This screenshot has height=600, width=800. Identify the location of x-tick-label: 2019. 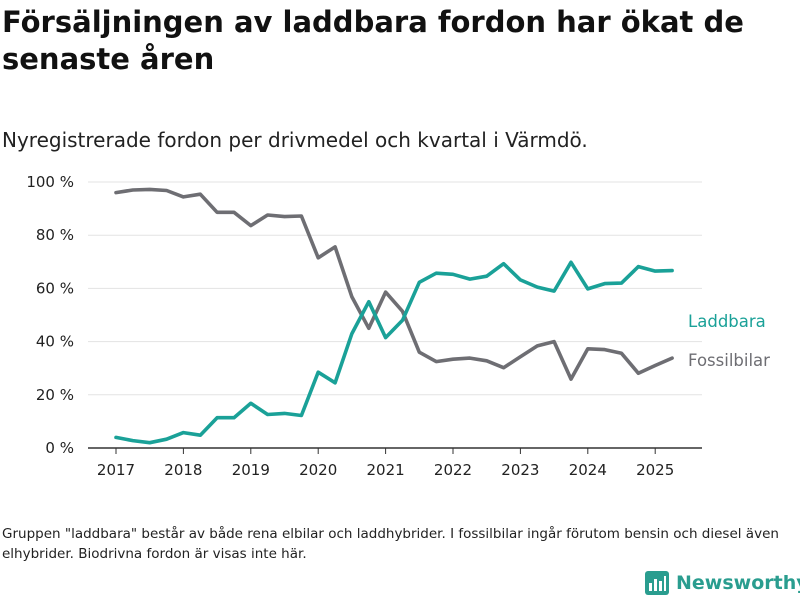
(251, 470).